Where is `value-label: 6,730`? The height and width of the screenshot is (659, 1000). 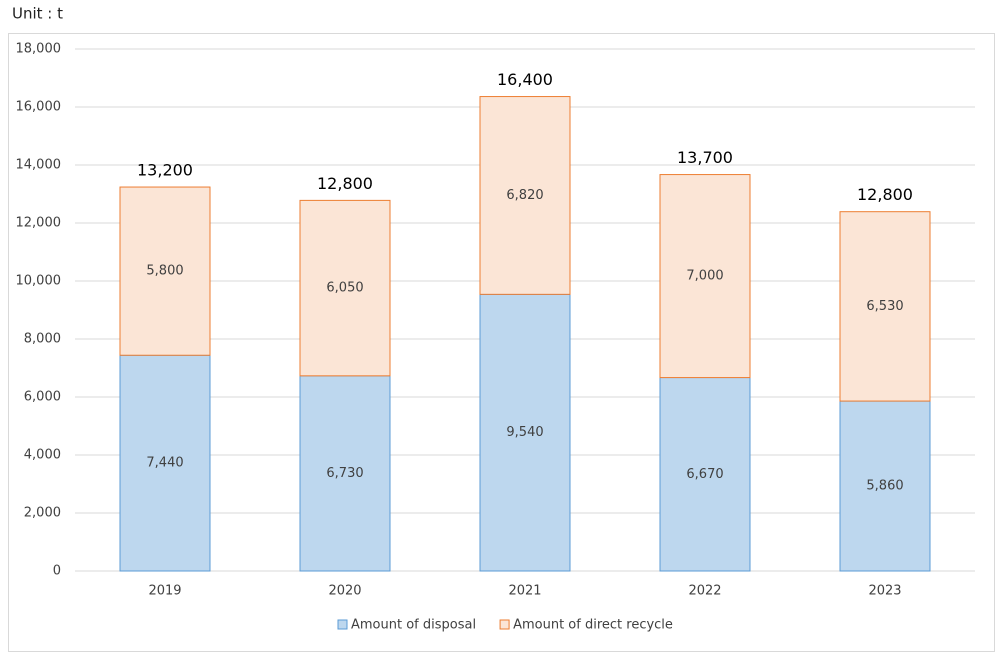
value-label: 6,730 is located at coordinates (344, 473).